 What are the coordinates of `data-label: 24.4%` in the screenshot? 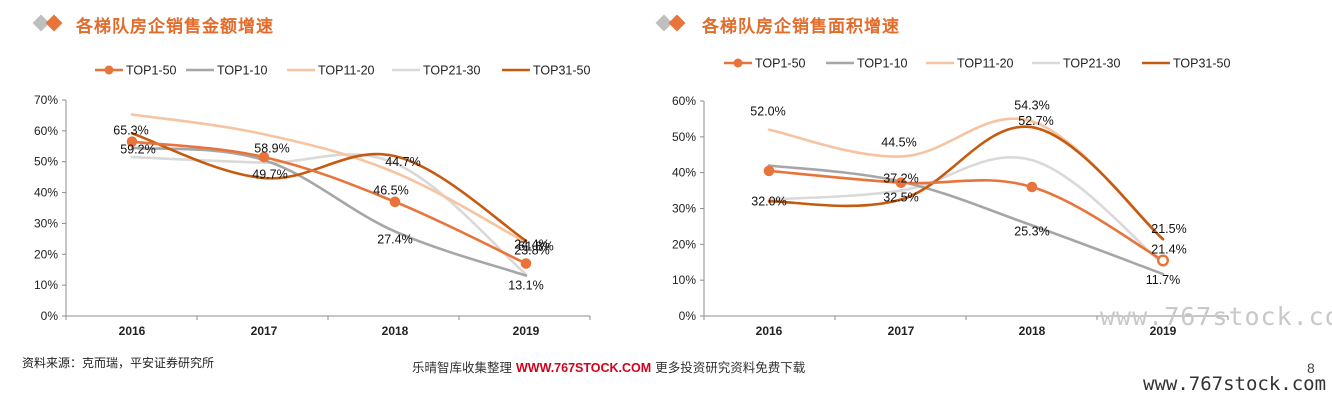 It's located at (531, 245).